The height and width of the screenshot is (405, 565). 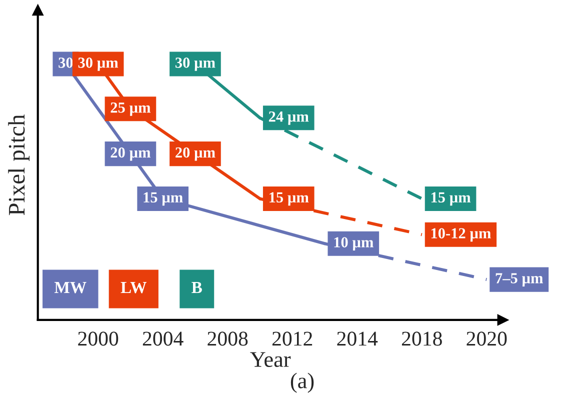 I want to click on data-label: 10 µm, so click(x=354, y=244).